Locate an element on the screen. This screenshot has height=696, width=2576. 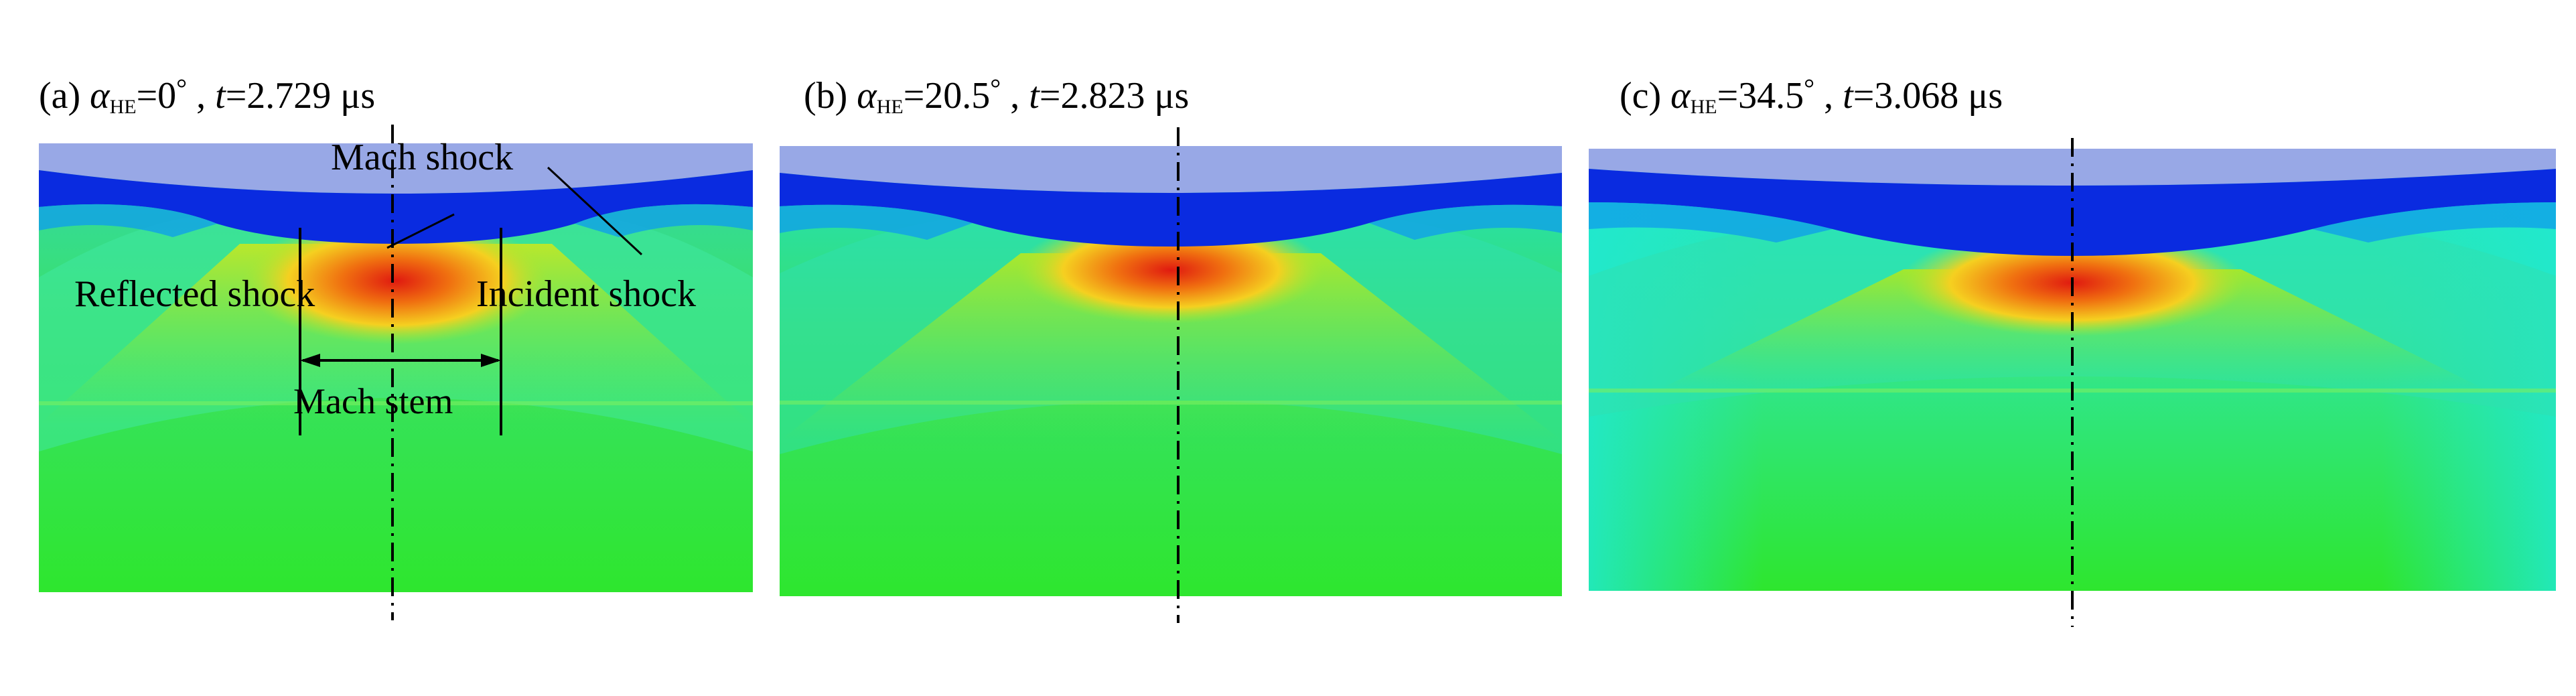
centerline-b is located at coordinates (1178, 375).